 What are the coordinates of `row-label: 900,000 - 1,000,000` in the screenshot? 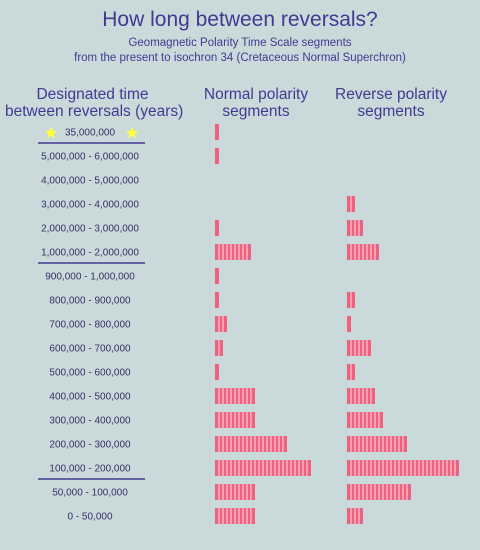 It's located at (90, 277).